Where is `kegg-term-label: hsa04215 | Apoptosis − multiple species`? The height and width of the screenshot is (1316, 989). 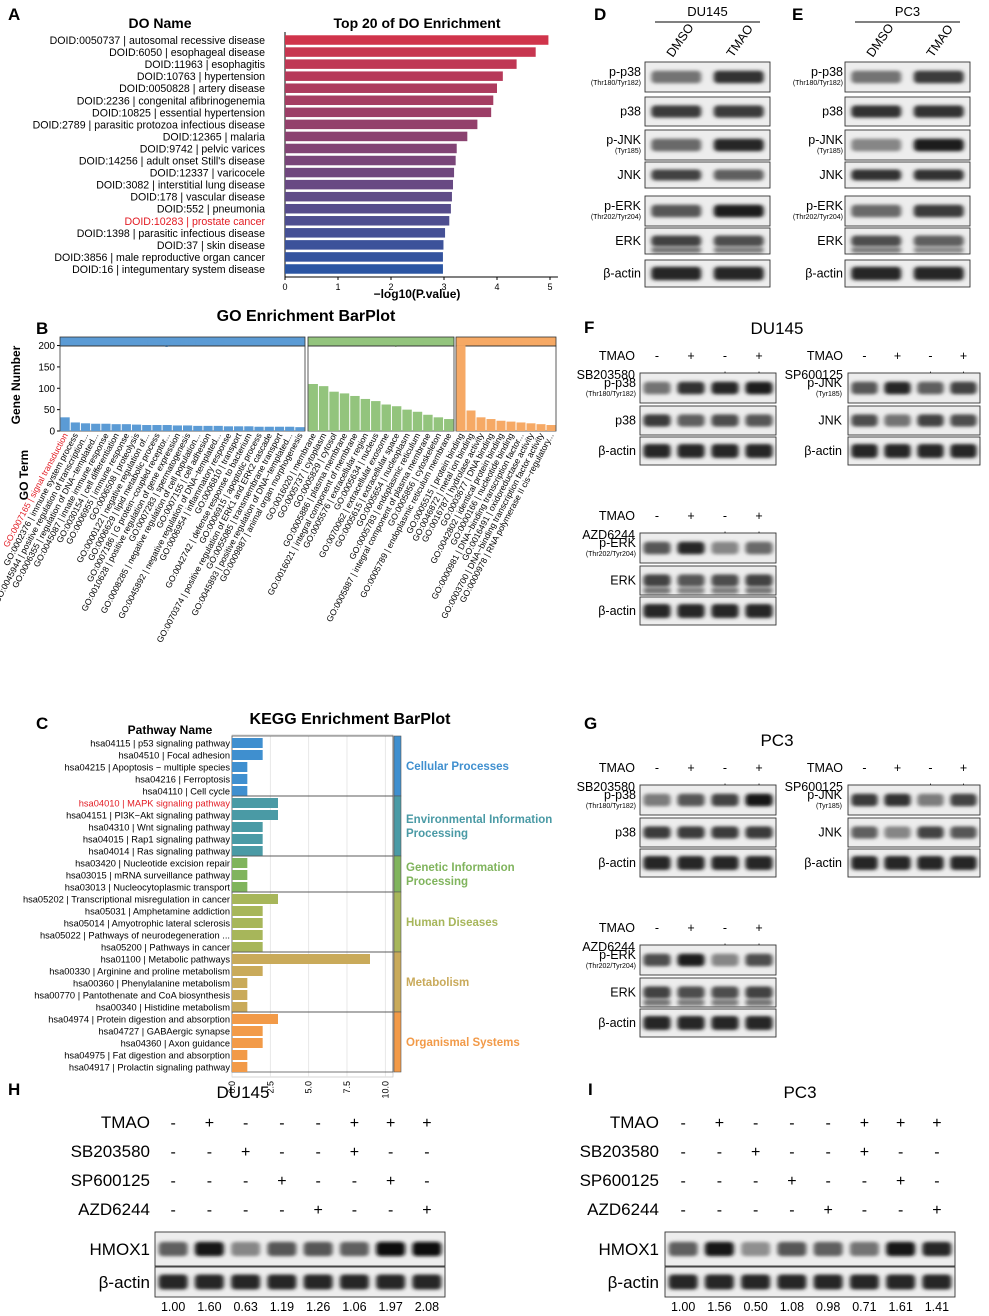
kegg-term-label: hsa04215 | Apoptosis − multiple species is located at coordinates (148, 768).